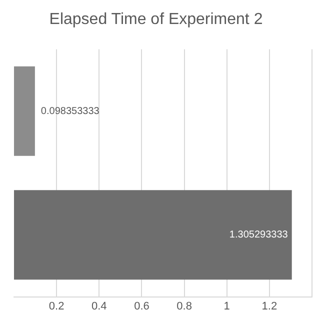 The width and height of the screenshot is (320, 320). I want to click on x-tick-label: 0.8, so click(184, 306).